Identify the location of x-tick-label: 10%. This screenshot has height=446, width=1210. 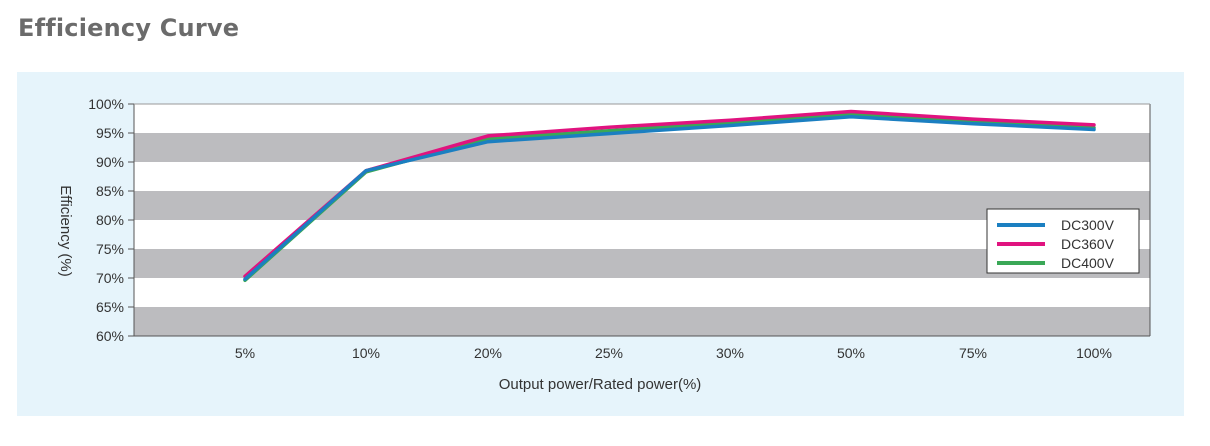
(366, 353).